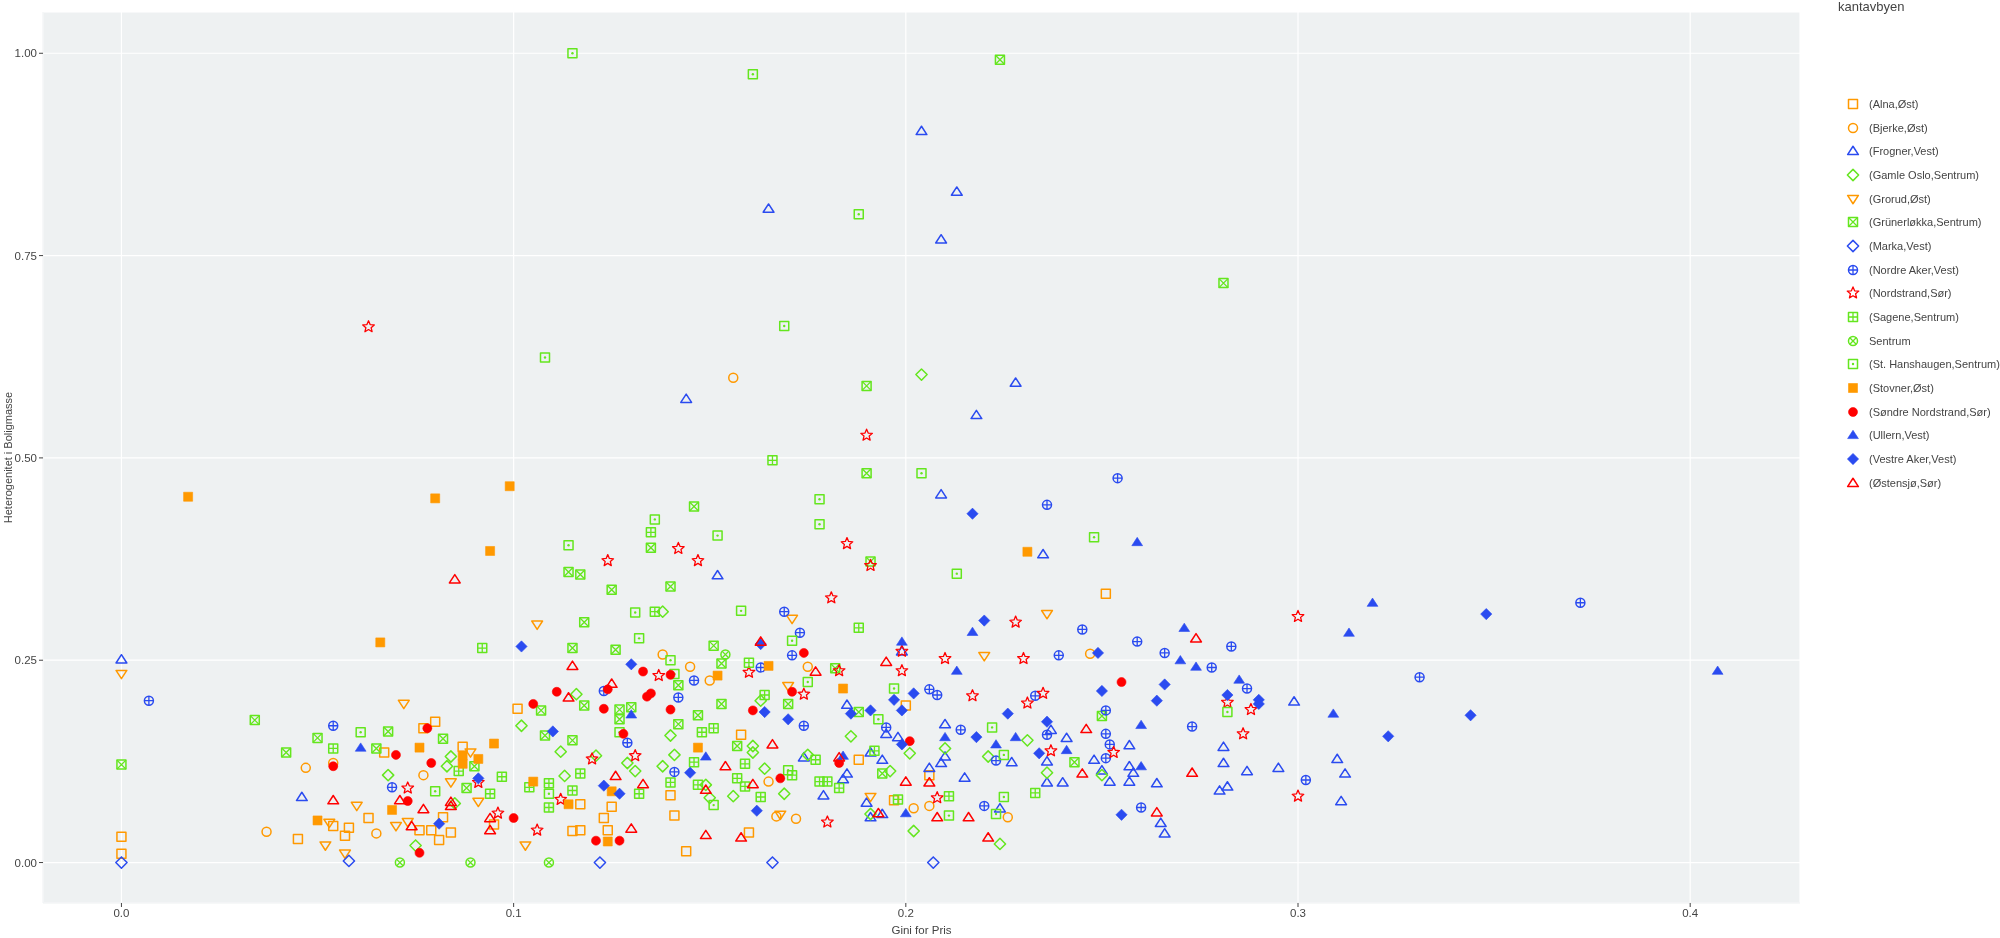 This screenshot has height=938, width=2000. I want to click on x-tick-label: 0.2, so click(905, 913).